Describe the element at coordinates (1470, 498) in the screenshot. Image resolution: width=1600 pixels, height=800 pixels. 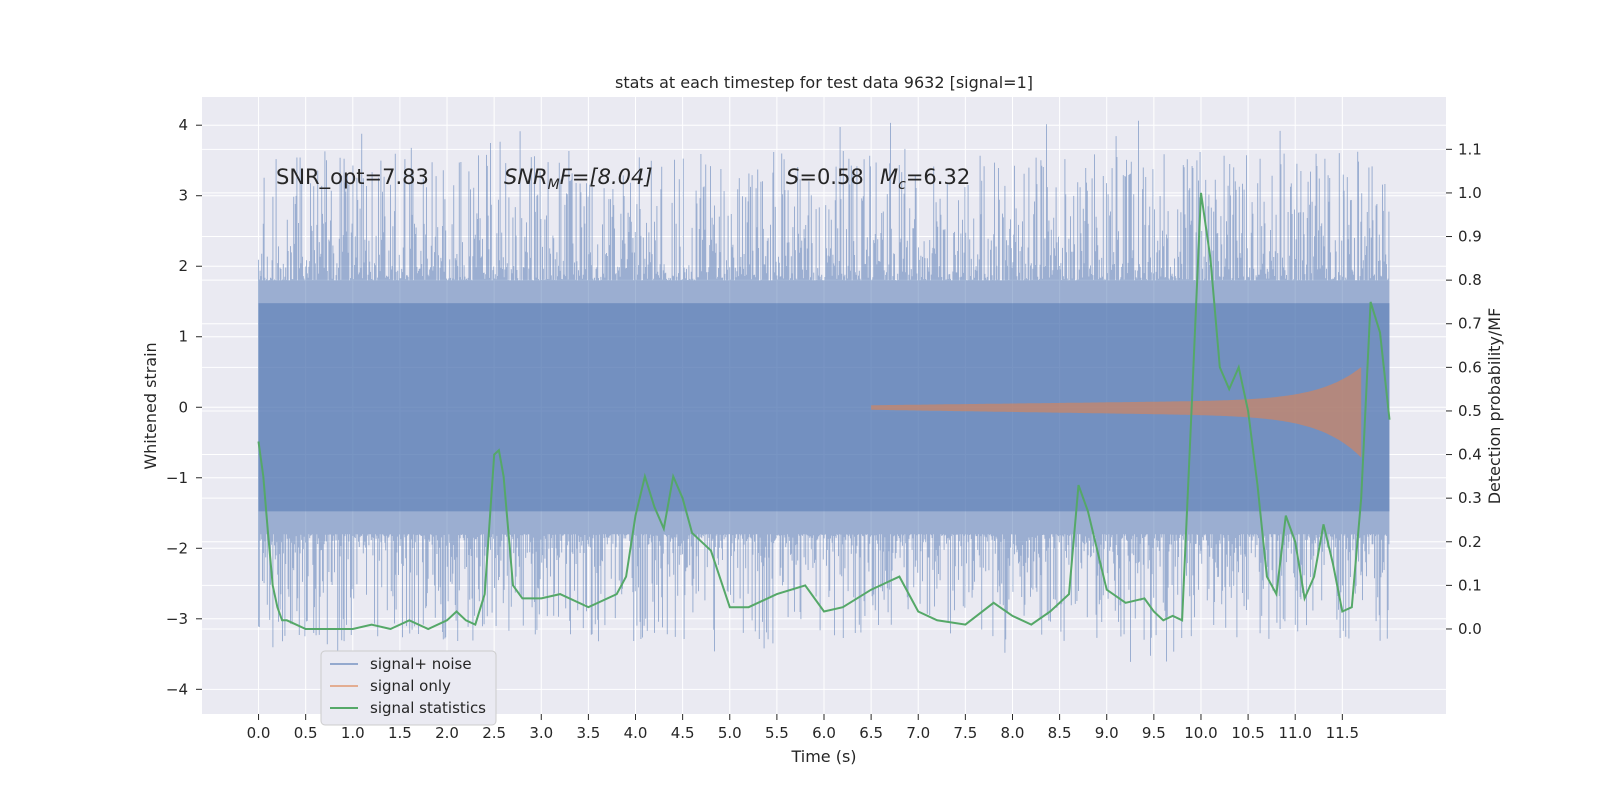
I see `y-right-tick-label: 0.3` at that location.